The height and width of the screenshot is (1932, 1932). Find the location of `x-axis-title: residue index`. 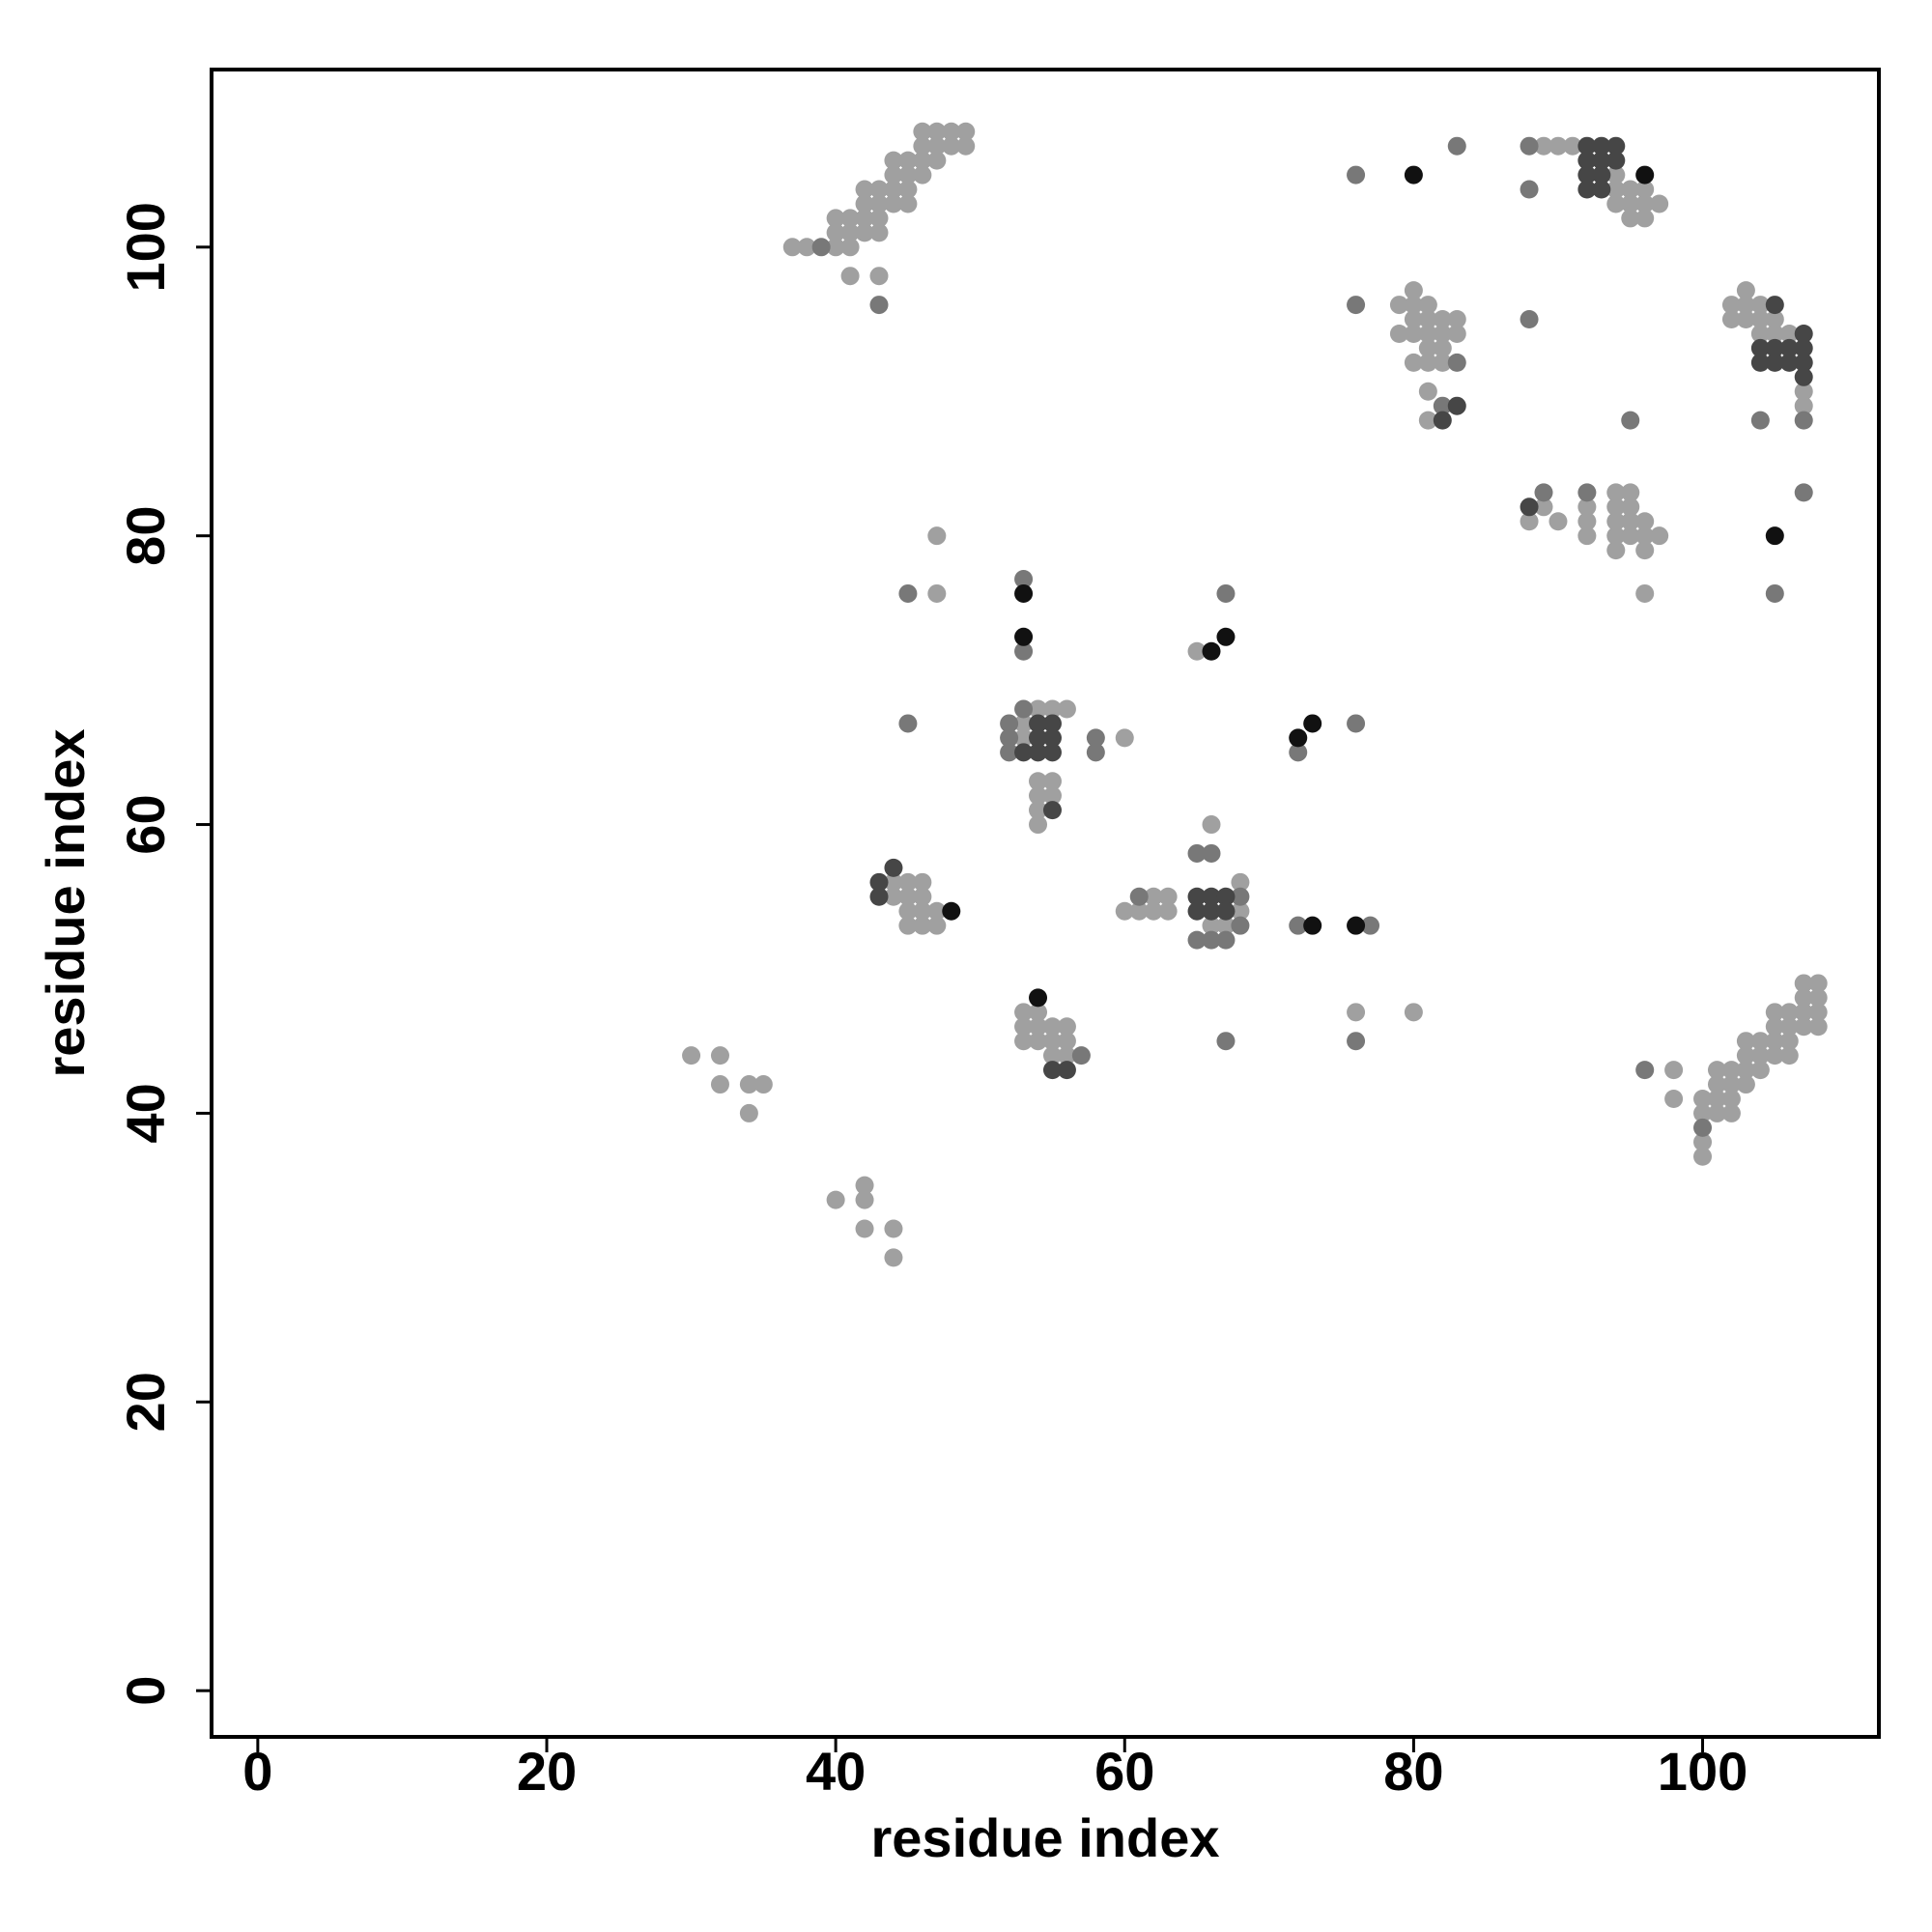

x-axis-title: residue index is located at coordinates (1044, 1837).